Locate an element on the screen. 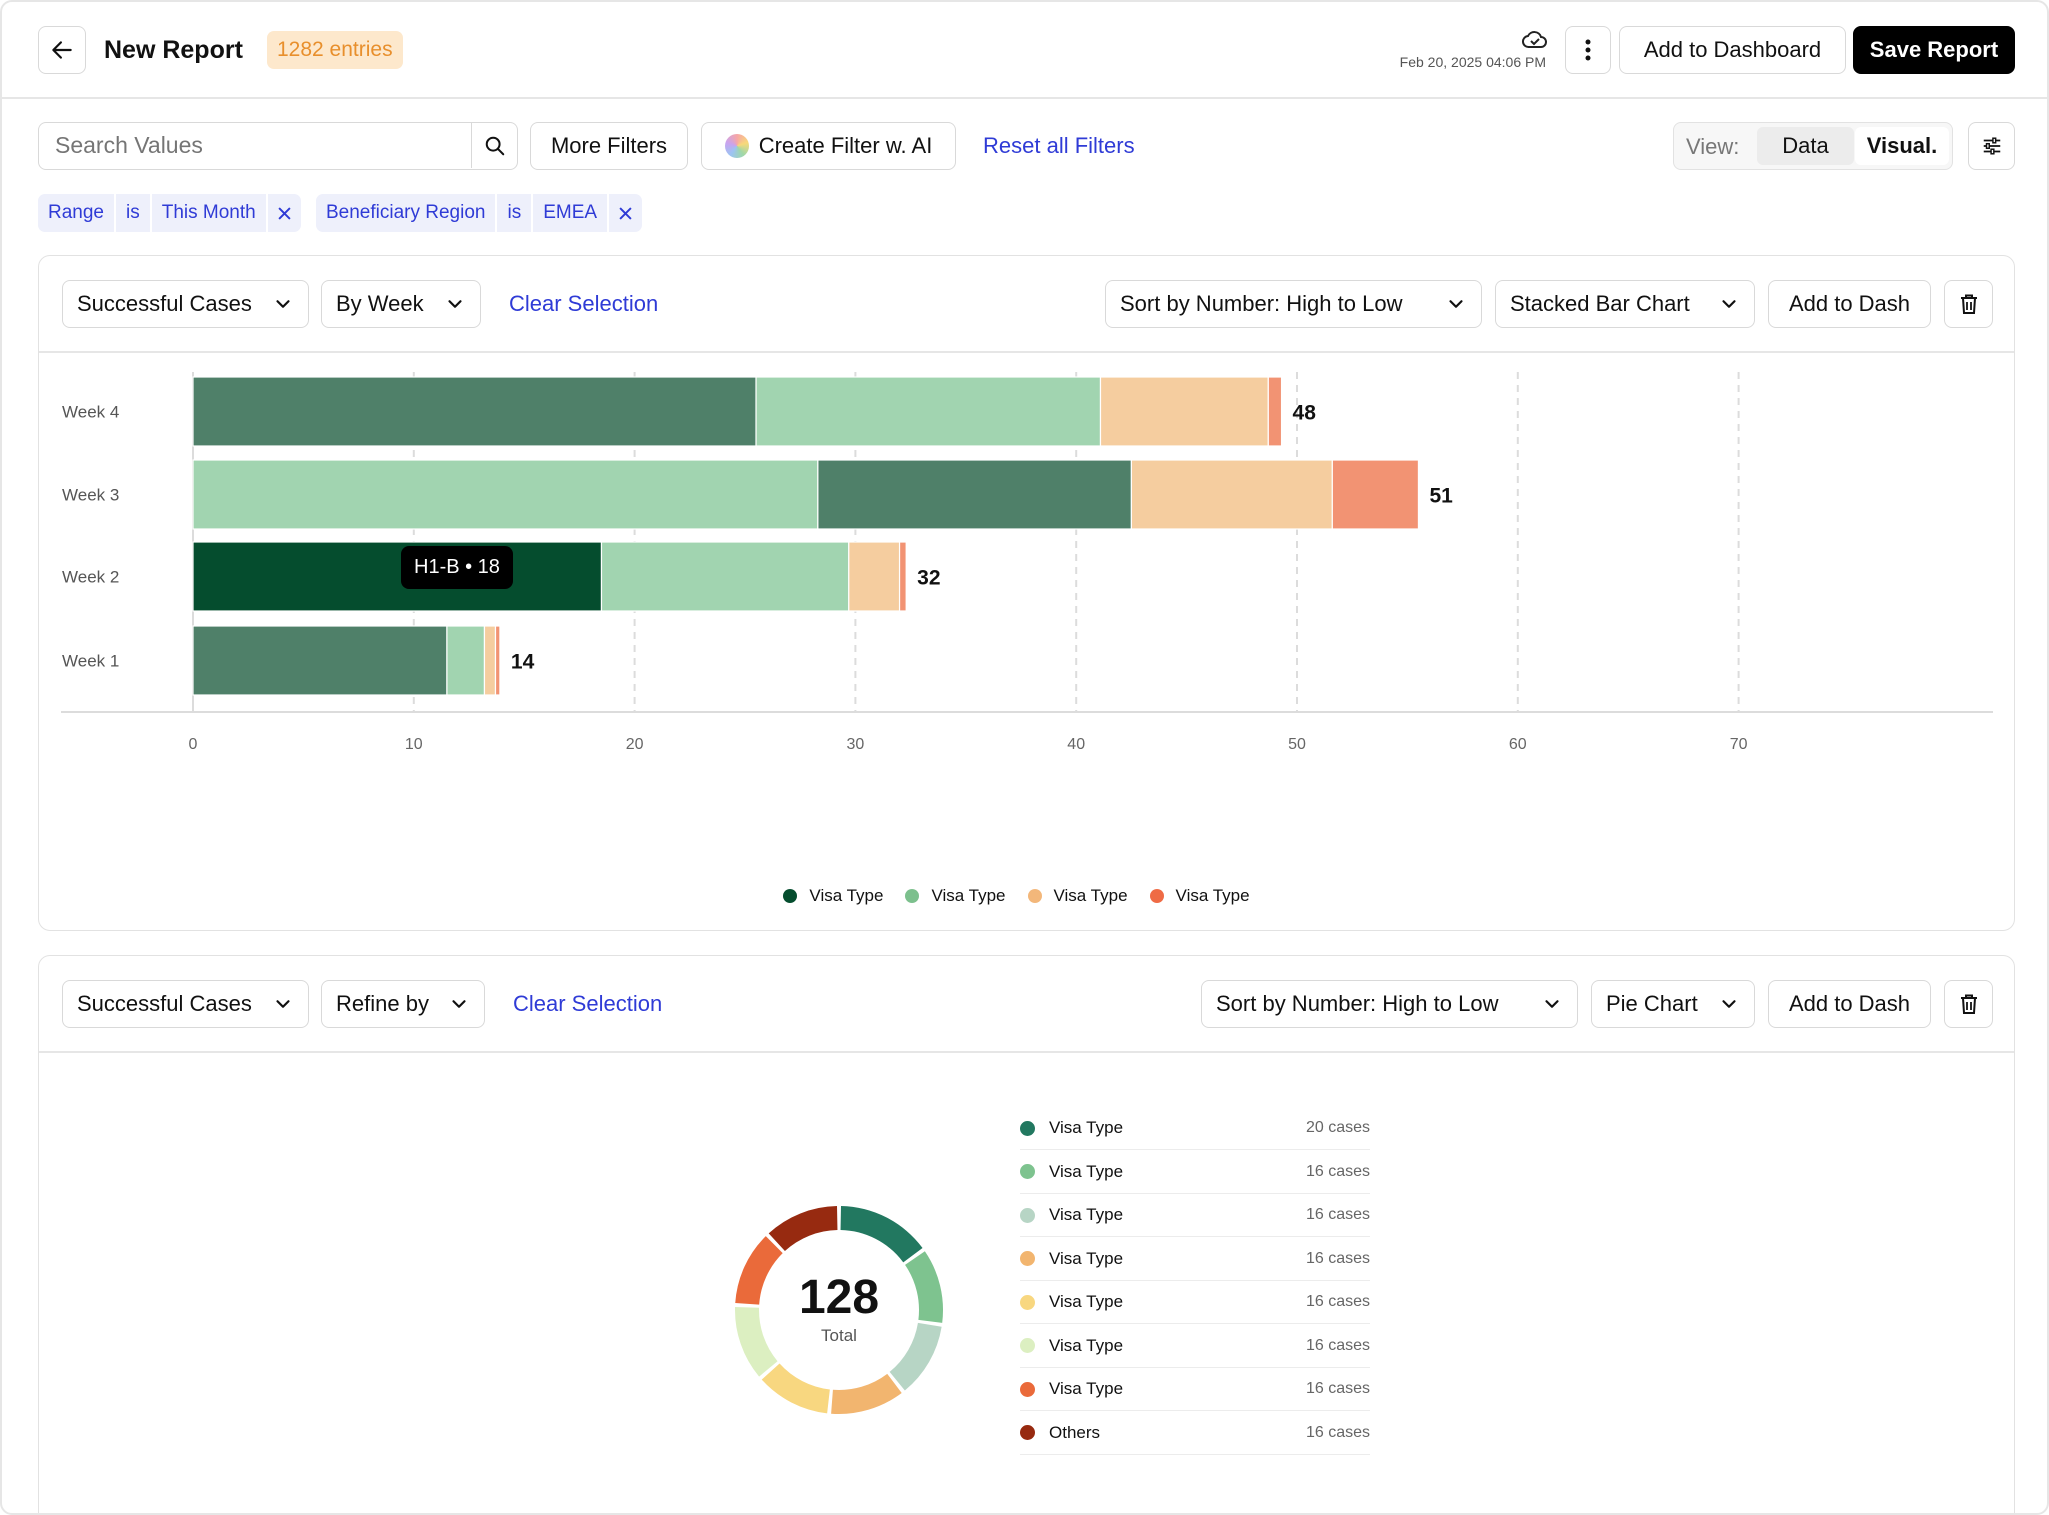 The image size is (2049, 1515). save-report-button: Save Report is located at coordinates (1934, 50).